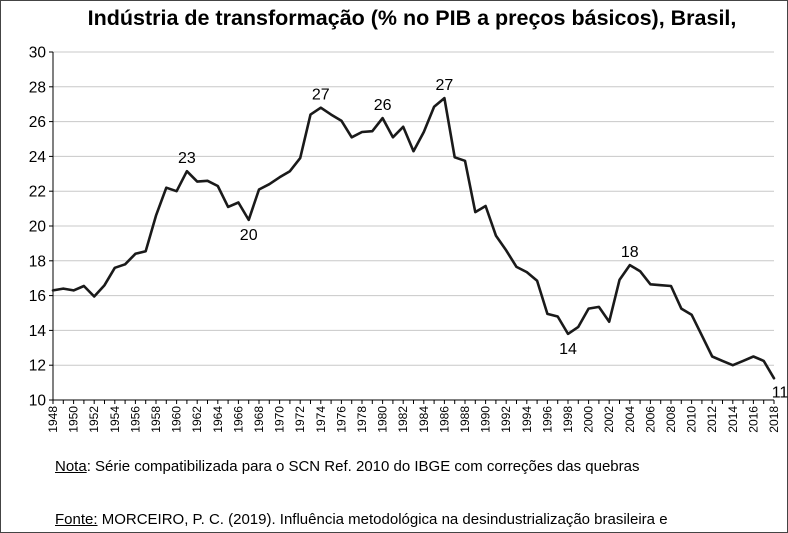 This screenshot has height=533, width=788. I want to click on y-tick-label: 12, so click(37, 366).